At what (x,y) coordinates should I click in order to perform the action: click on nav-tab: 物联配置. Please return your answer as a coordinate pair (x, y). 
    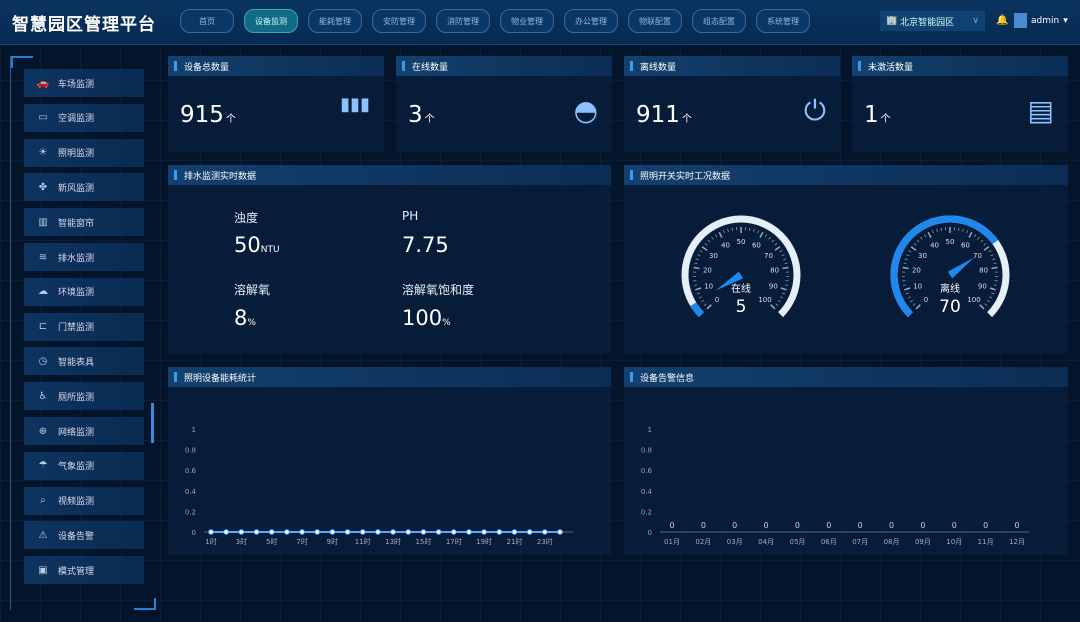
    Looking at the image, I should click on (655, 21).